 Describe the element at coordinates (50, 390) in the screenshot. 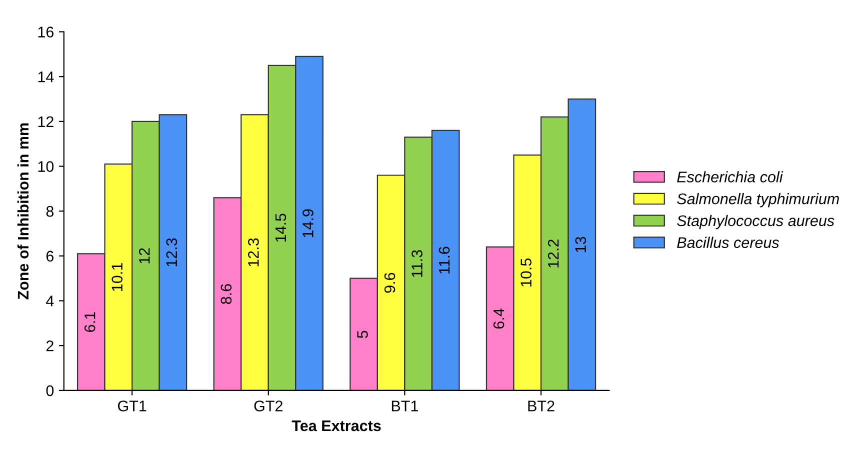

I see `y-tick-label: 0` at that location.